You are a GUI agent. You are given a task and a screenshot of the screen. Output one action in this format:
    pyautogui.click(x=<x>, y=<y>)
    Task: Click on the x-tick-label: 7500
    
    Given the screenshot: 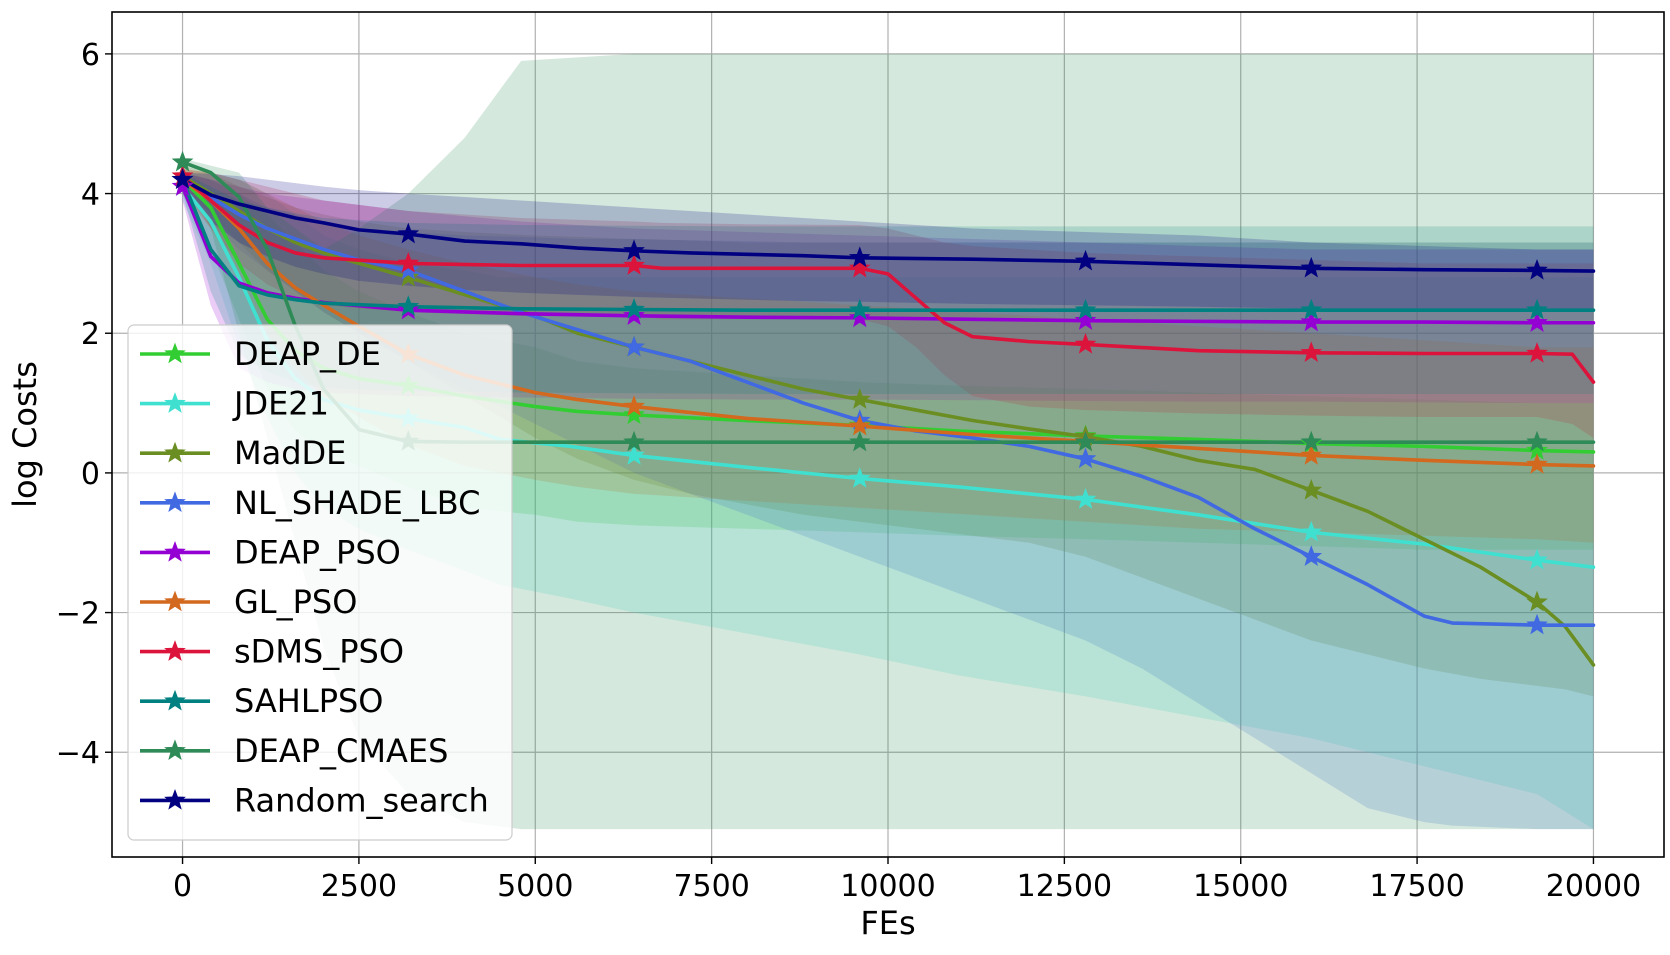 What is the action you would take?
    pyautogui.click(x=711, y=886)
    